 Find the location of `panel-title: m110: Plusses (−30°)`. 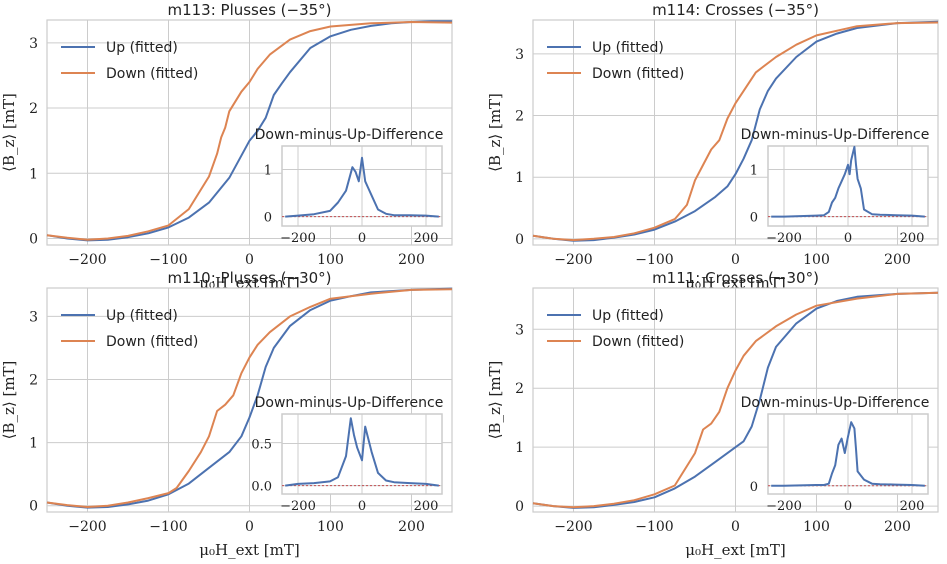

panel-title: m110: Plusses (−30°) is located at coordinates (249, 278).